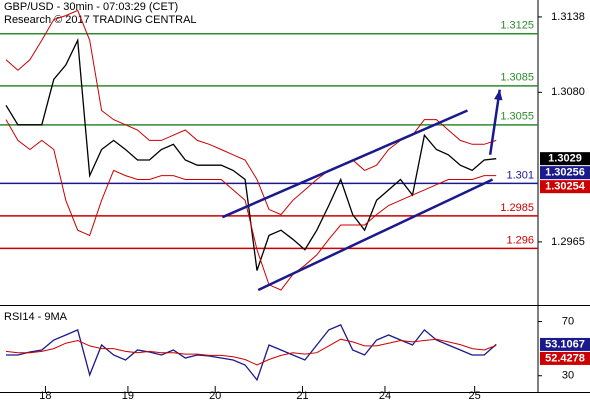  I want to click on forecast-arrow, so click(494, 122).